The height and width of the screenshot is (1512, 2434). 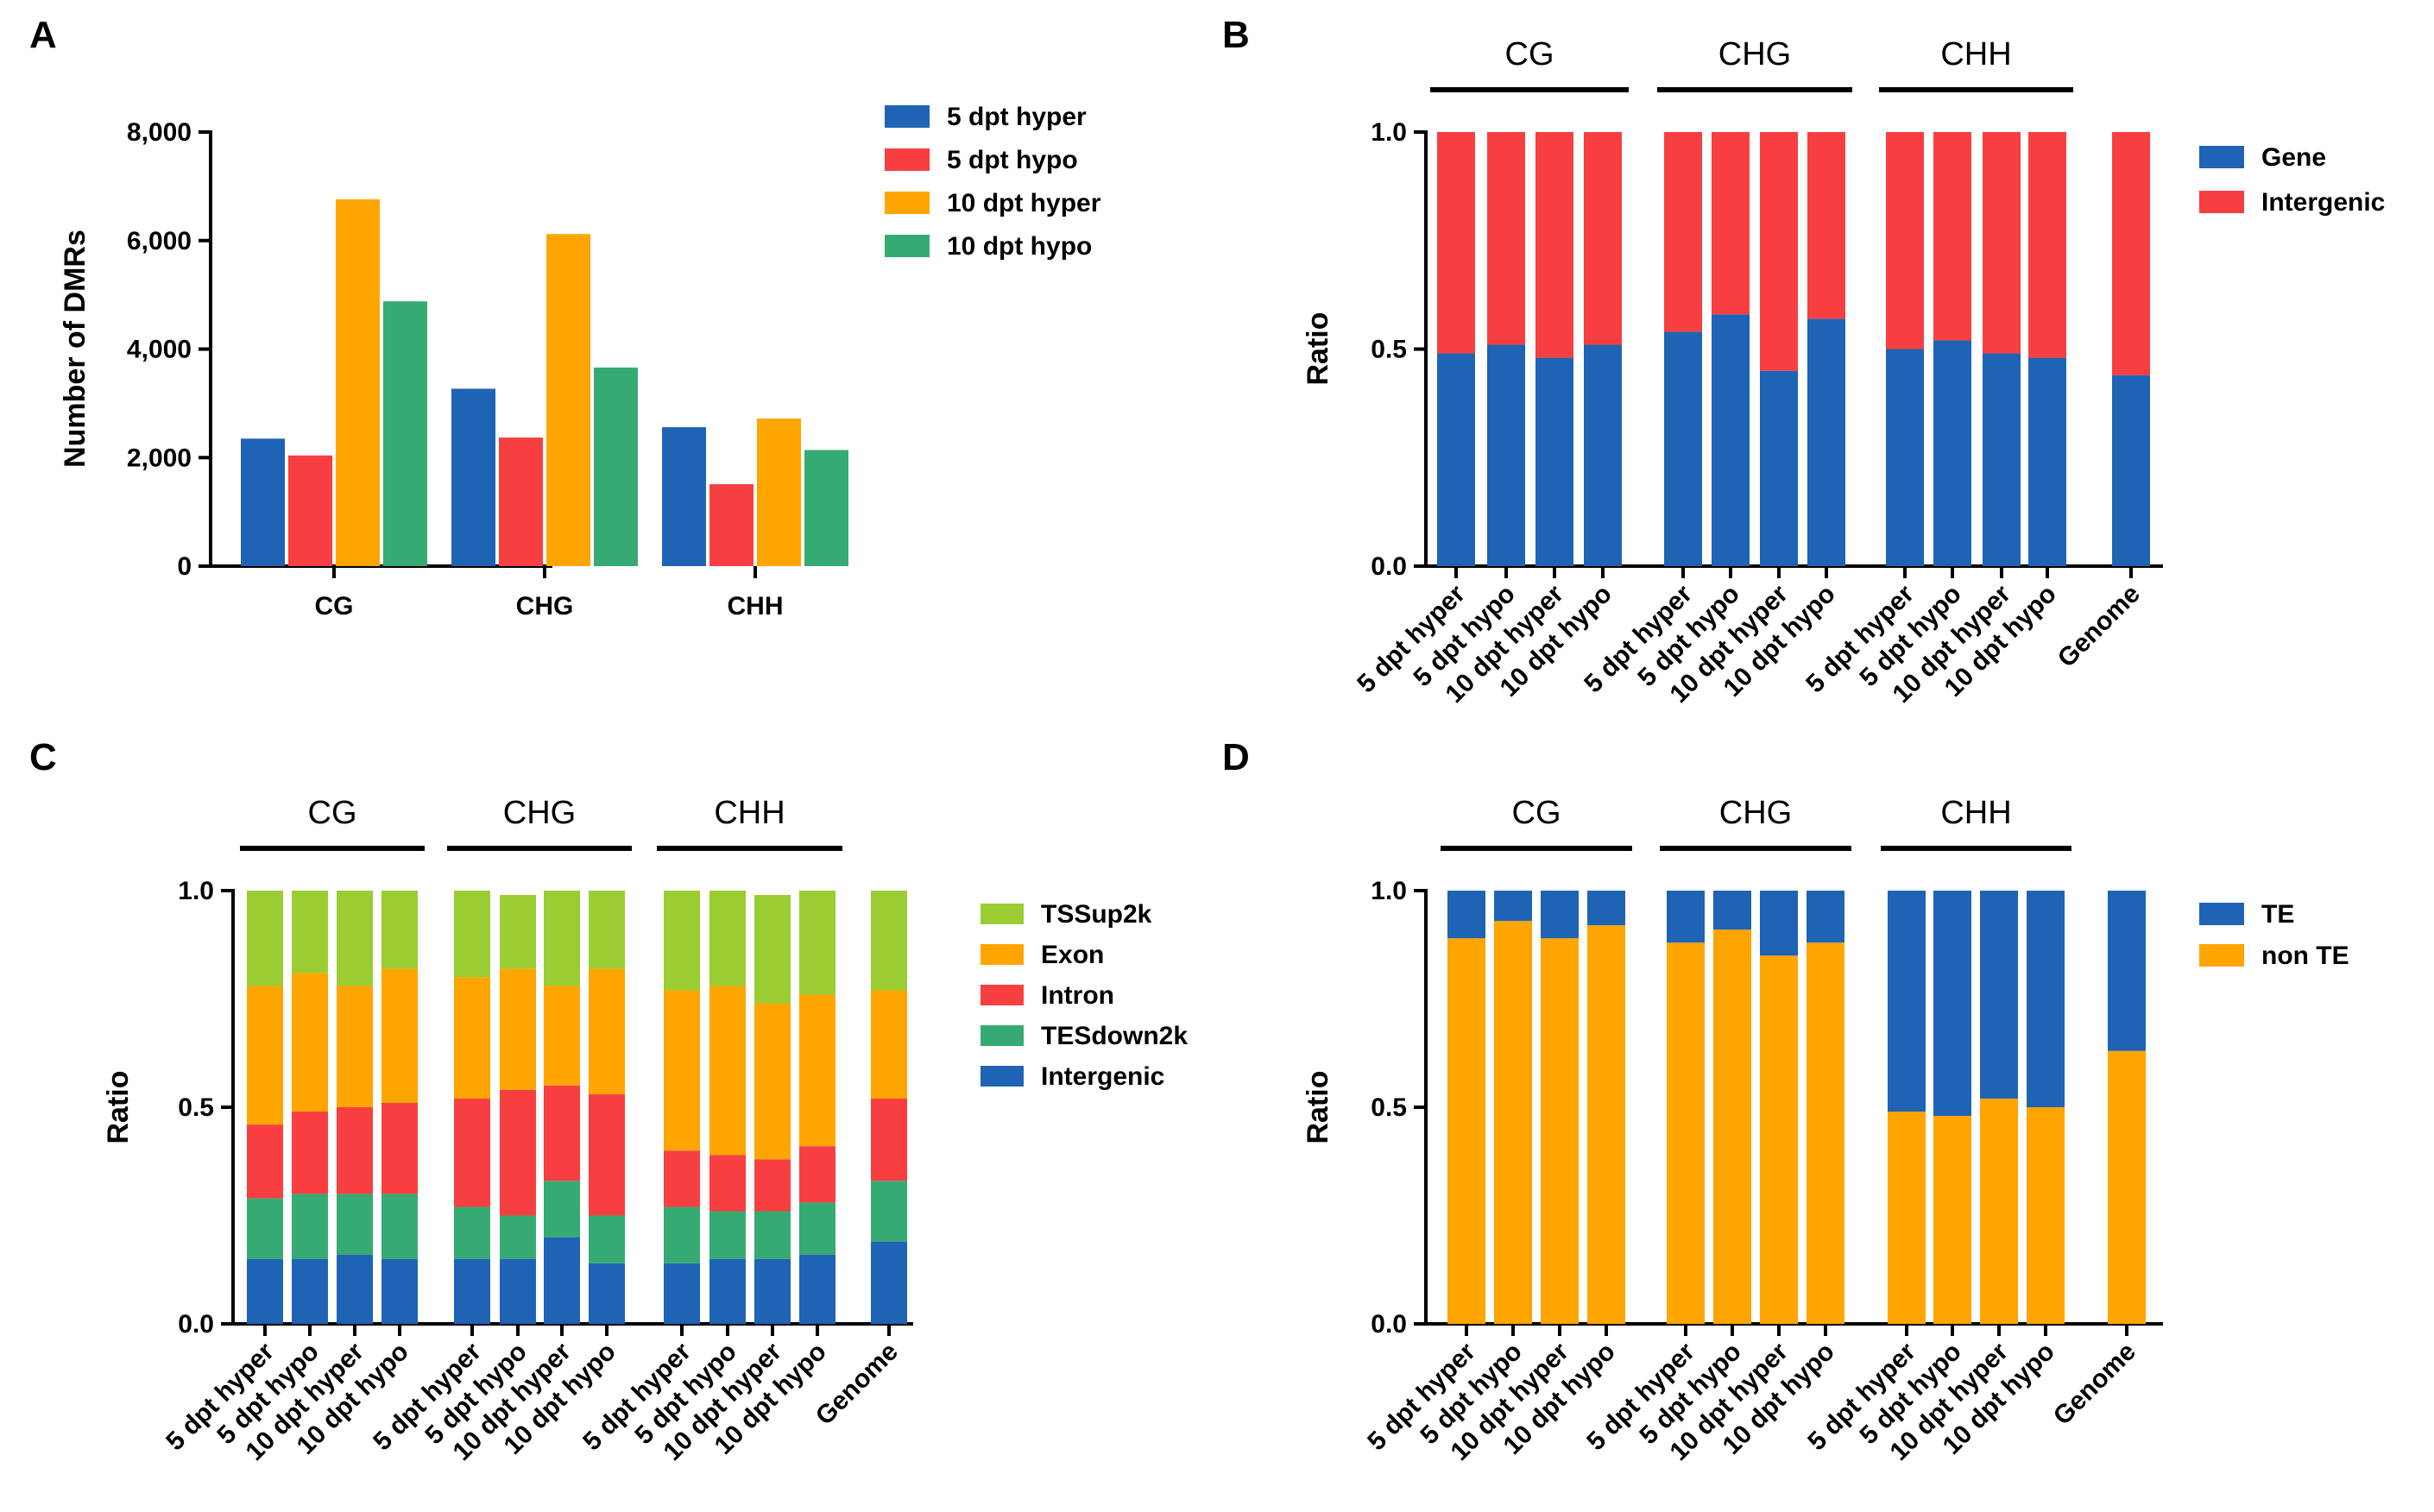 What do you see at coordinates (2293, 158) in the screenshot?
I see `legend-label-gene: Gene` at bounding box center [2293, 158].